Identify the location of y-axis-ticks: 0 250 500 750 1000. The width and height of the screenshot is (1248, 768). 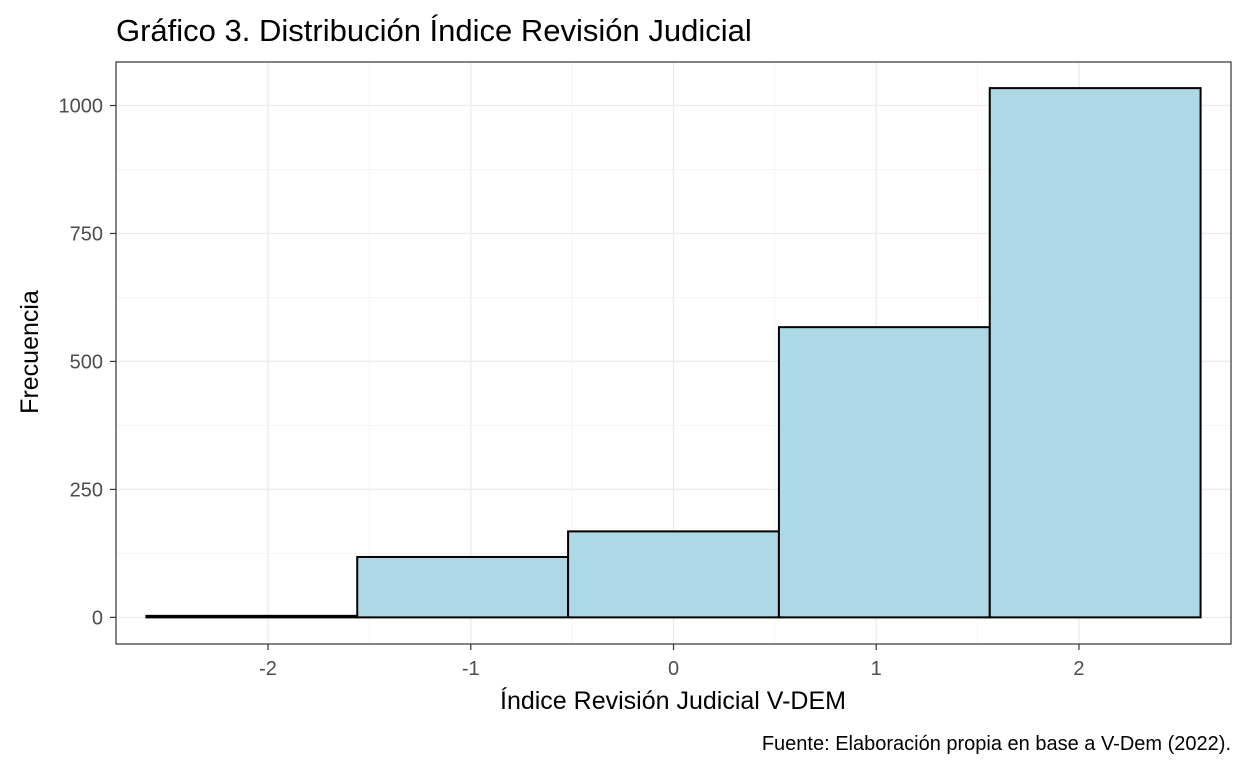
(87, 362).